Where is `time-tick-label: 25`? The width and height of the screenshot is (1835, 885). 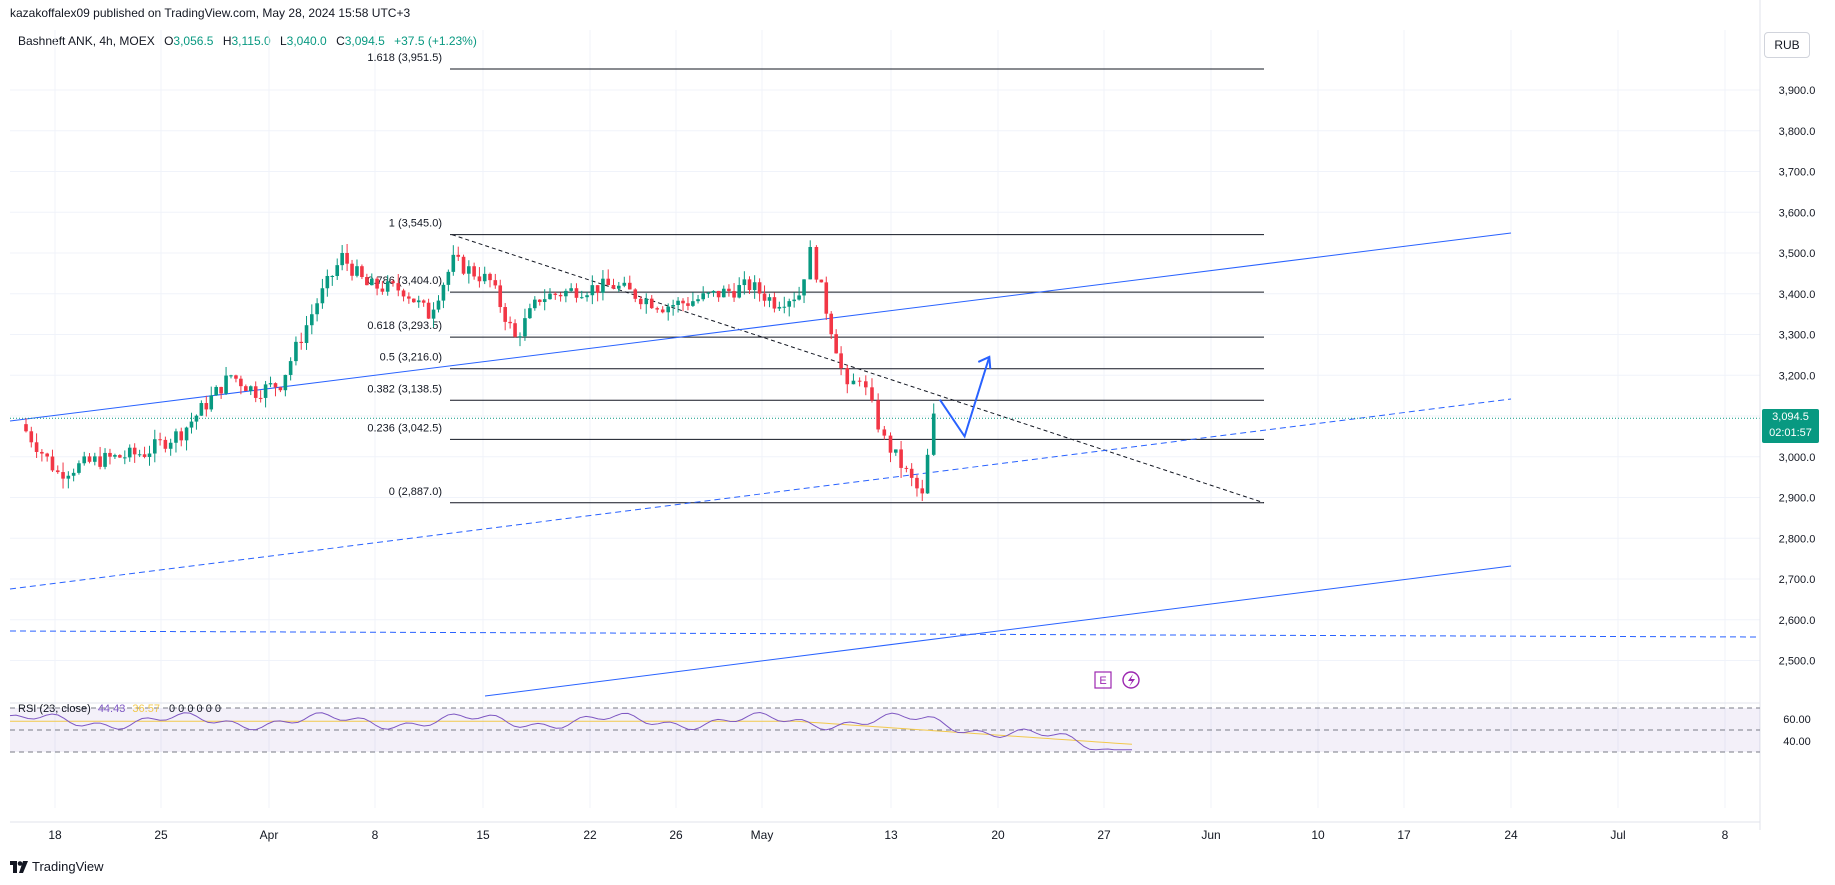
time-tick-label: 25 is located at coordinates (161, 835).